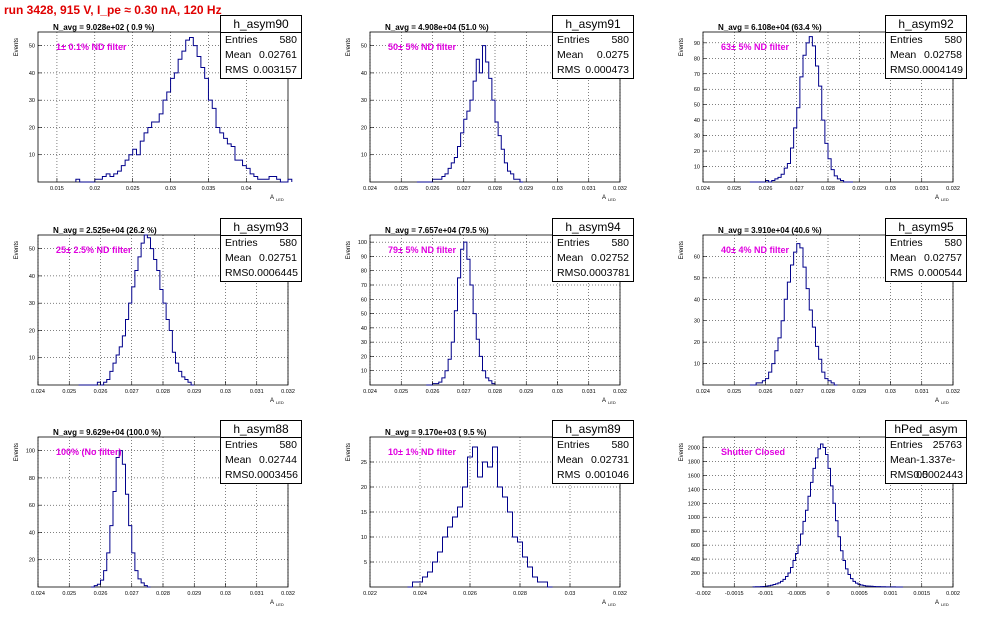  What do you see at coordinates (926, 24) in the screenshot?
I see `histogram-name: h_asym92` at bounding box center [926, 24].